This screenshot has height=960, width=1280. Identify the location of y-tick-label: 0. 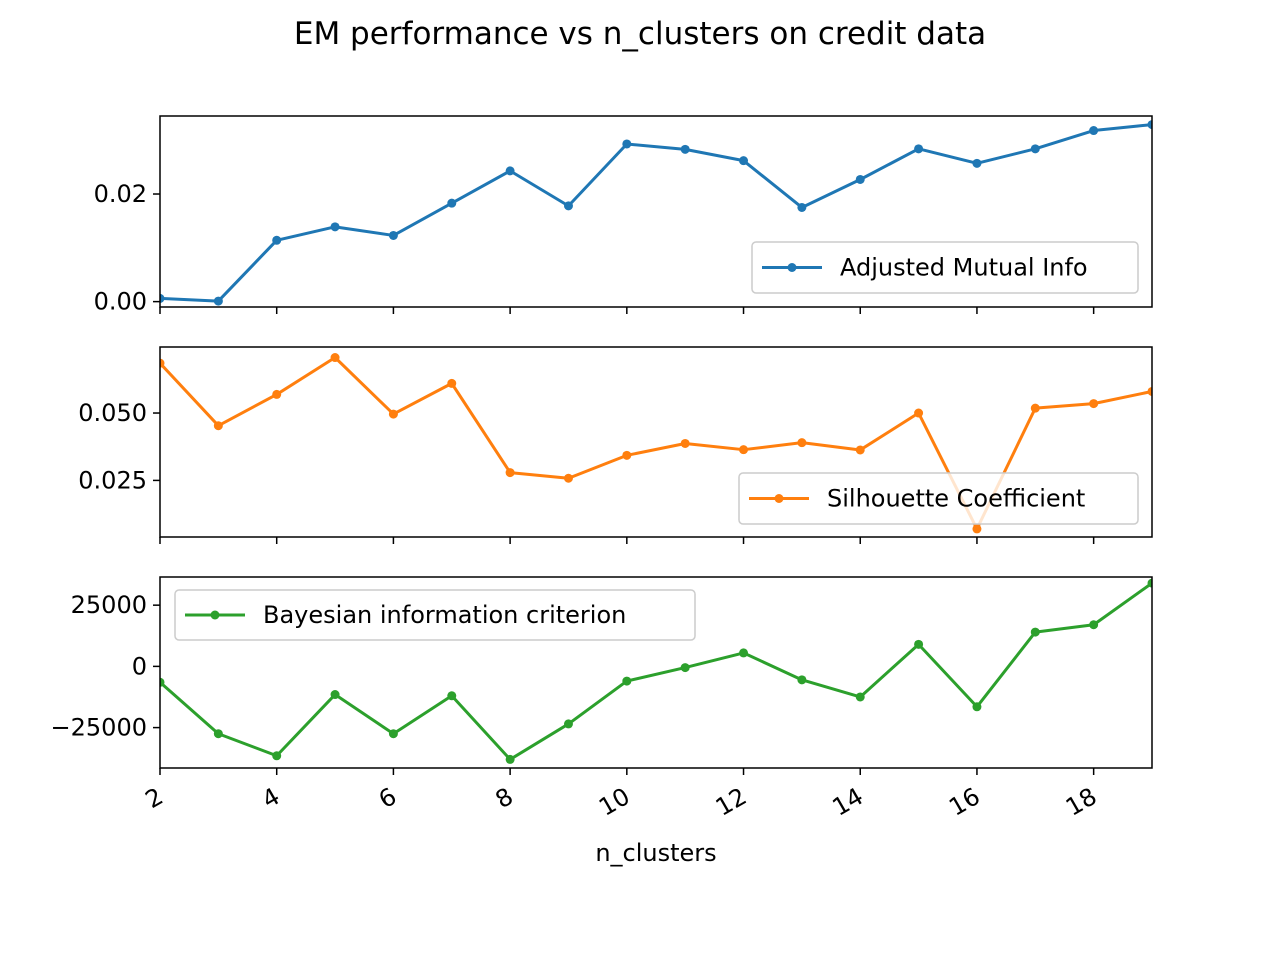
(139, 666).